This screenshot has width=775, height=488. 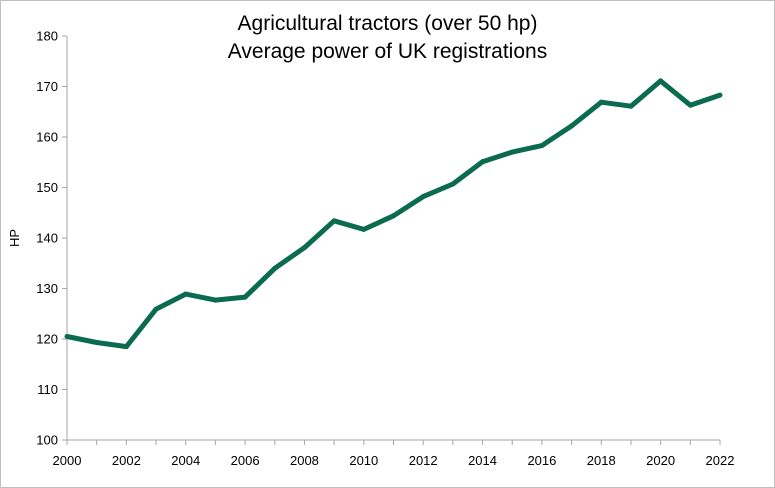 I want to click on y-tick-label: 100, so click(x=47, y=440).